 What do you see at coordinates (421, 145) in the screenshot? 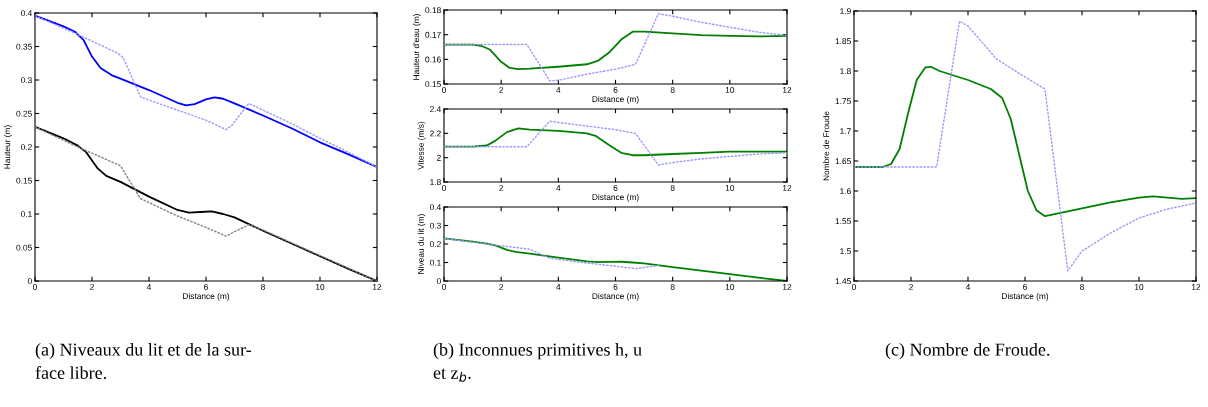
I see `y-axis-title: Vitesse (m/s)` at bounding box center [421, 145].